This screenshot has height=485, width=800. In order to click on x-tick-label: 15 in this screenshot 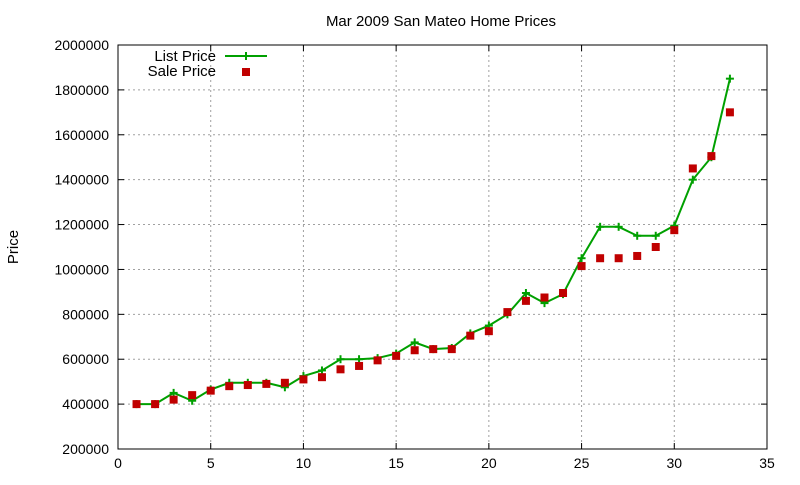, I will do `click(396, 463)`.